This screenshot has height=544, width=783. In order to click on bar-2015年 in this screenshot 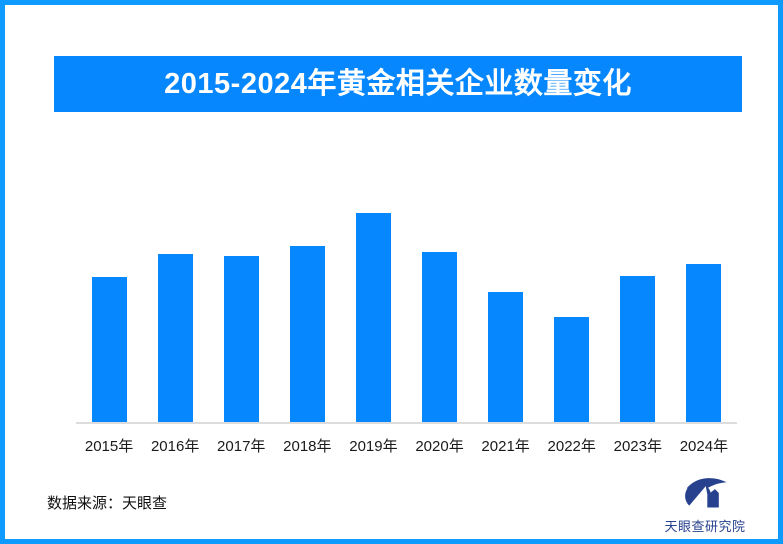, I will do `click(109, 349)`.